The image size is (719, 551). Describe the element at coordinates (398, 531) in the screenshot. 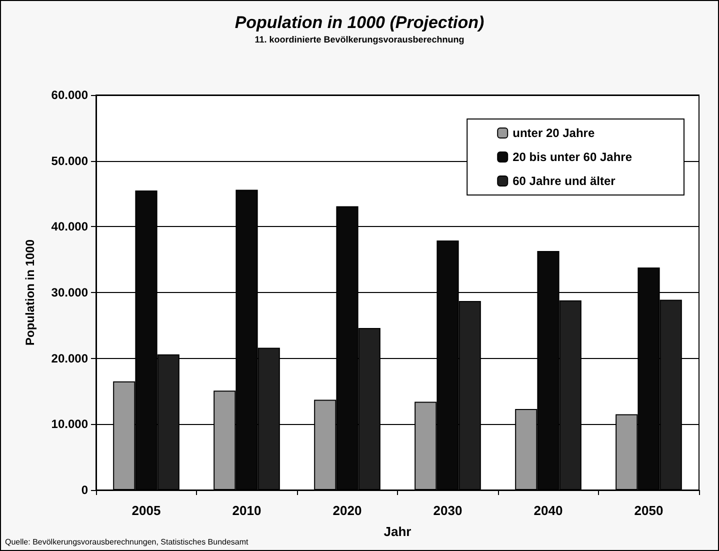

I see `x-axis-title: Jahr` at that location.